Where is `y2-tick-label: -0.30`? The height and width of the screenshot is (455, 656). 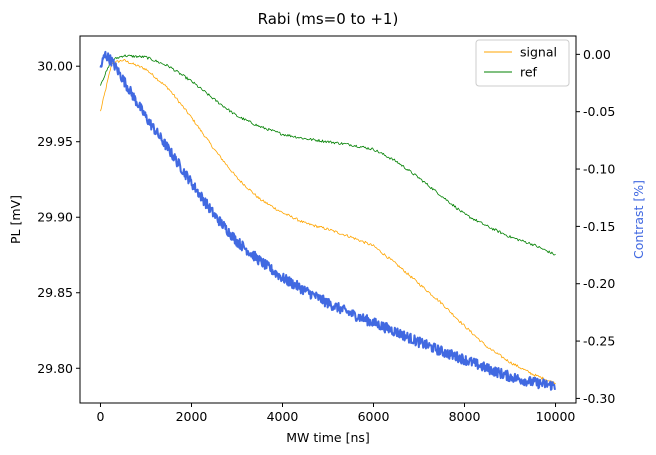 y2-tick-label: -0.30 is located at coordinates (599, 398).